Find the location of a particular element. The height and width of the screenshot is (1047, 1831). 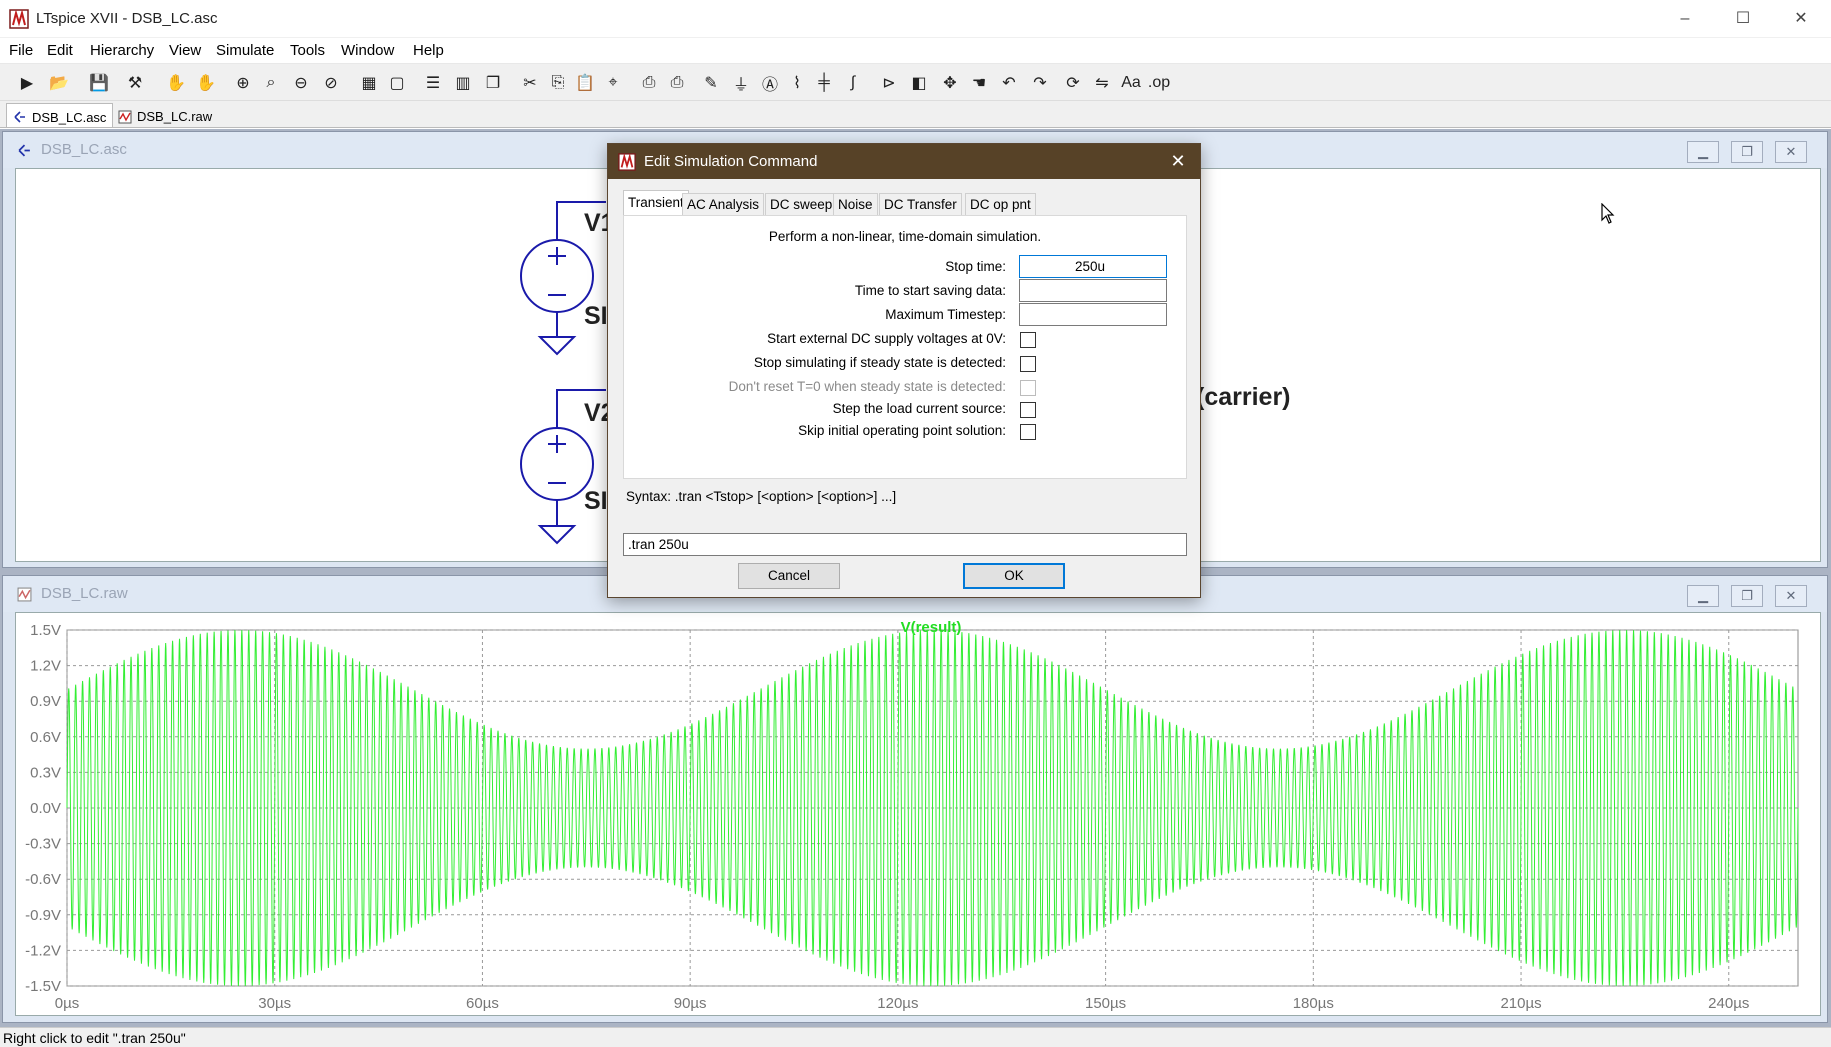

label-net-icon: Ⓐ is located at coordinates (769, 85).